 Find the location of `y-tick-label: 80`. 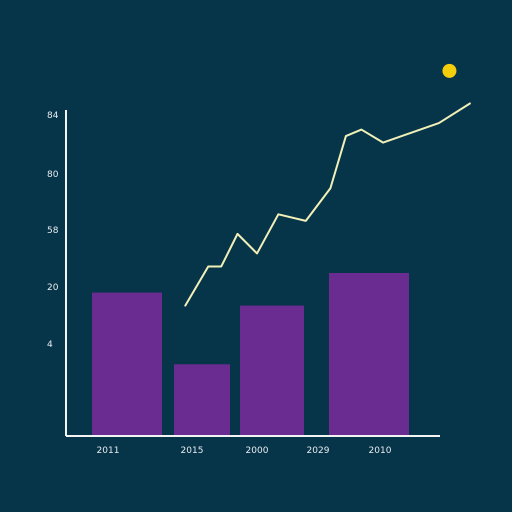

y-tick-label: 80 is located at coordinates (53, 175).